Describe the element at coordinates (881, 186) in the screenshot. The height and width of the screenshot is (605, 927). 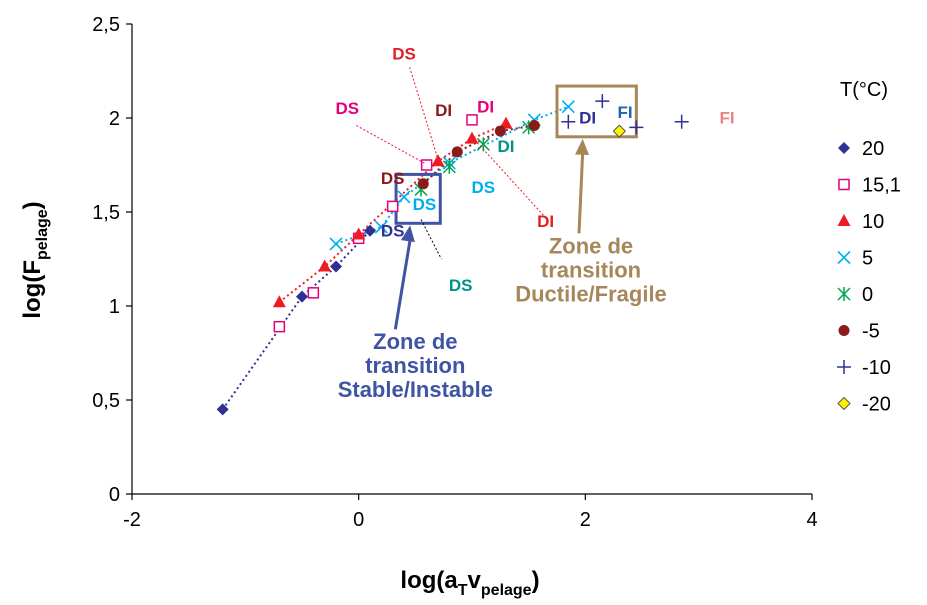
I see `legend-entry-label: 15,1` at that location.